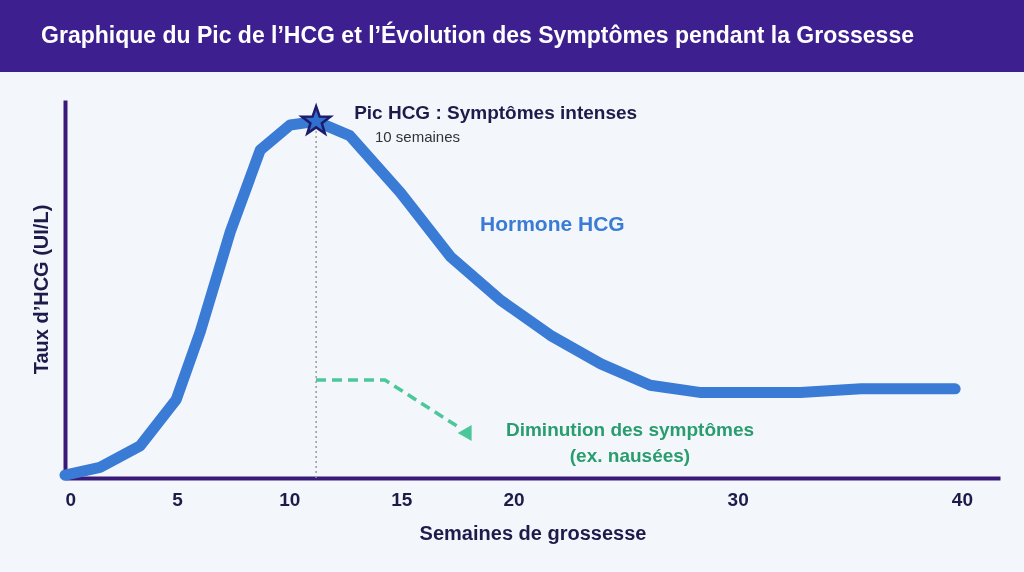  What do you see at coordinates (630, 429) in the screenshot?
I see `annotation: Diminution des symptômes` at bounding box center [630, 429].